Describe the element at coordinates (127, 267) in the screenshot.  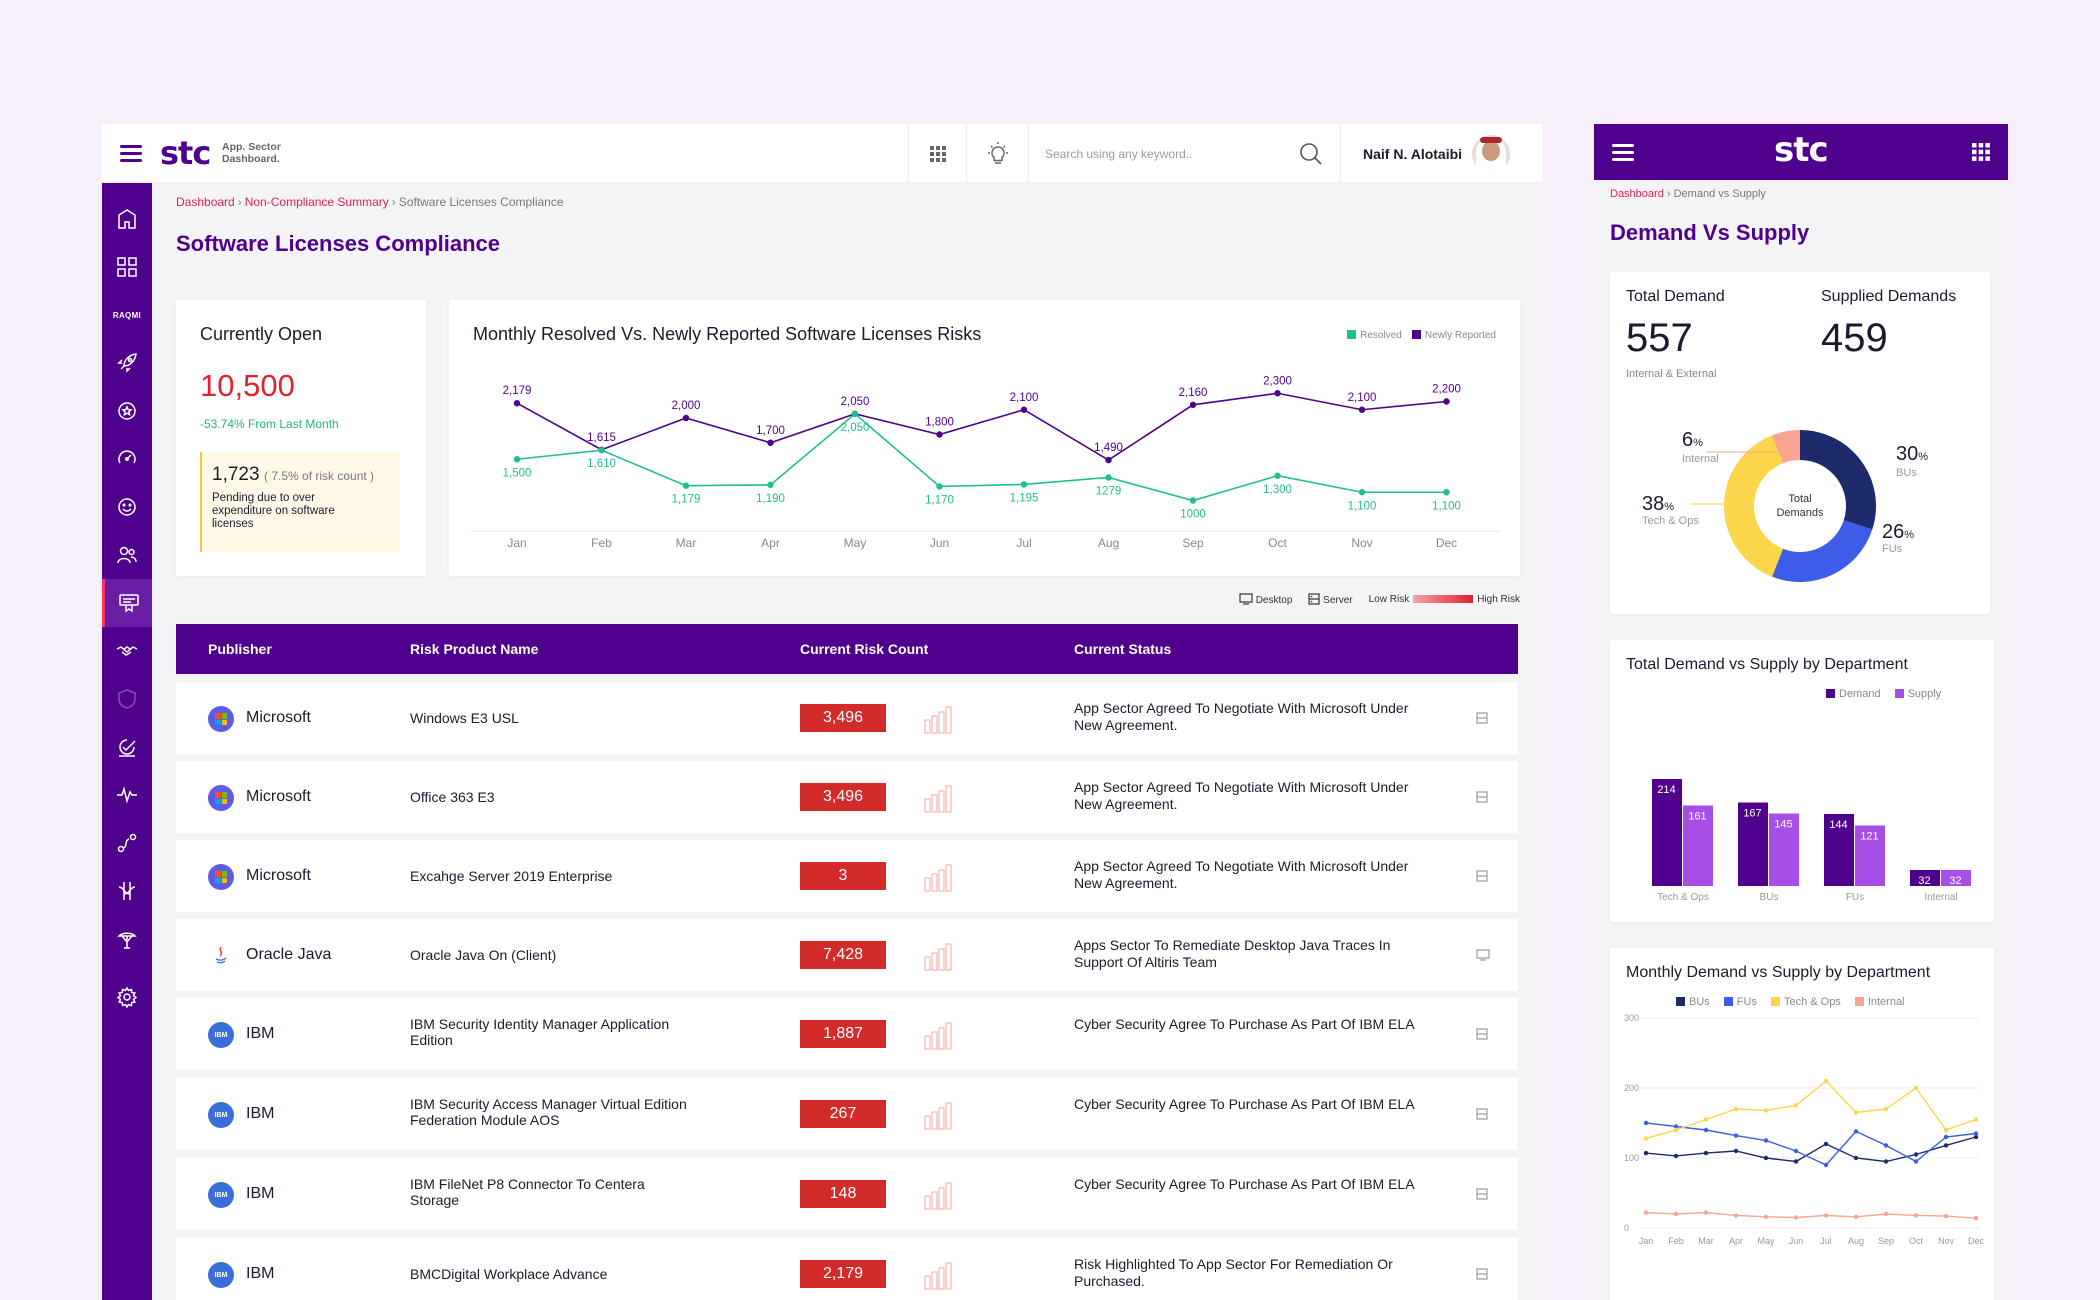
I see `sidebar-item-grid` at that location.